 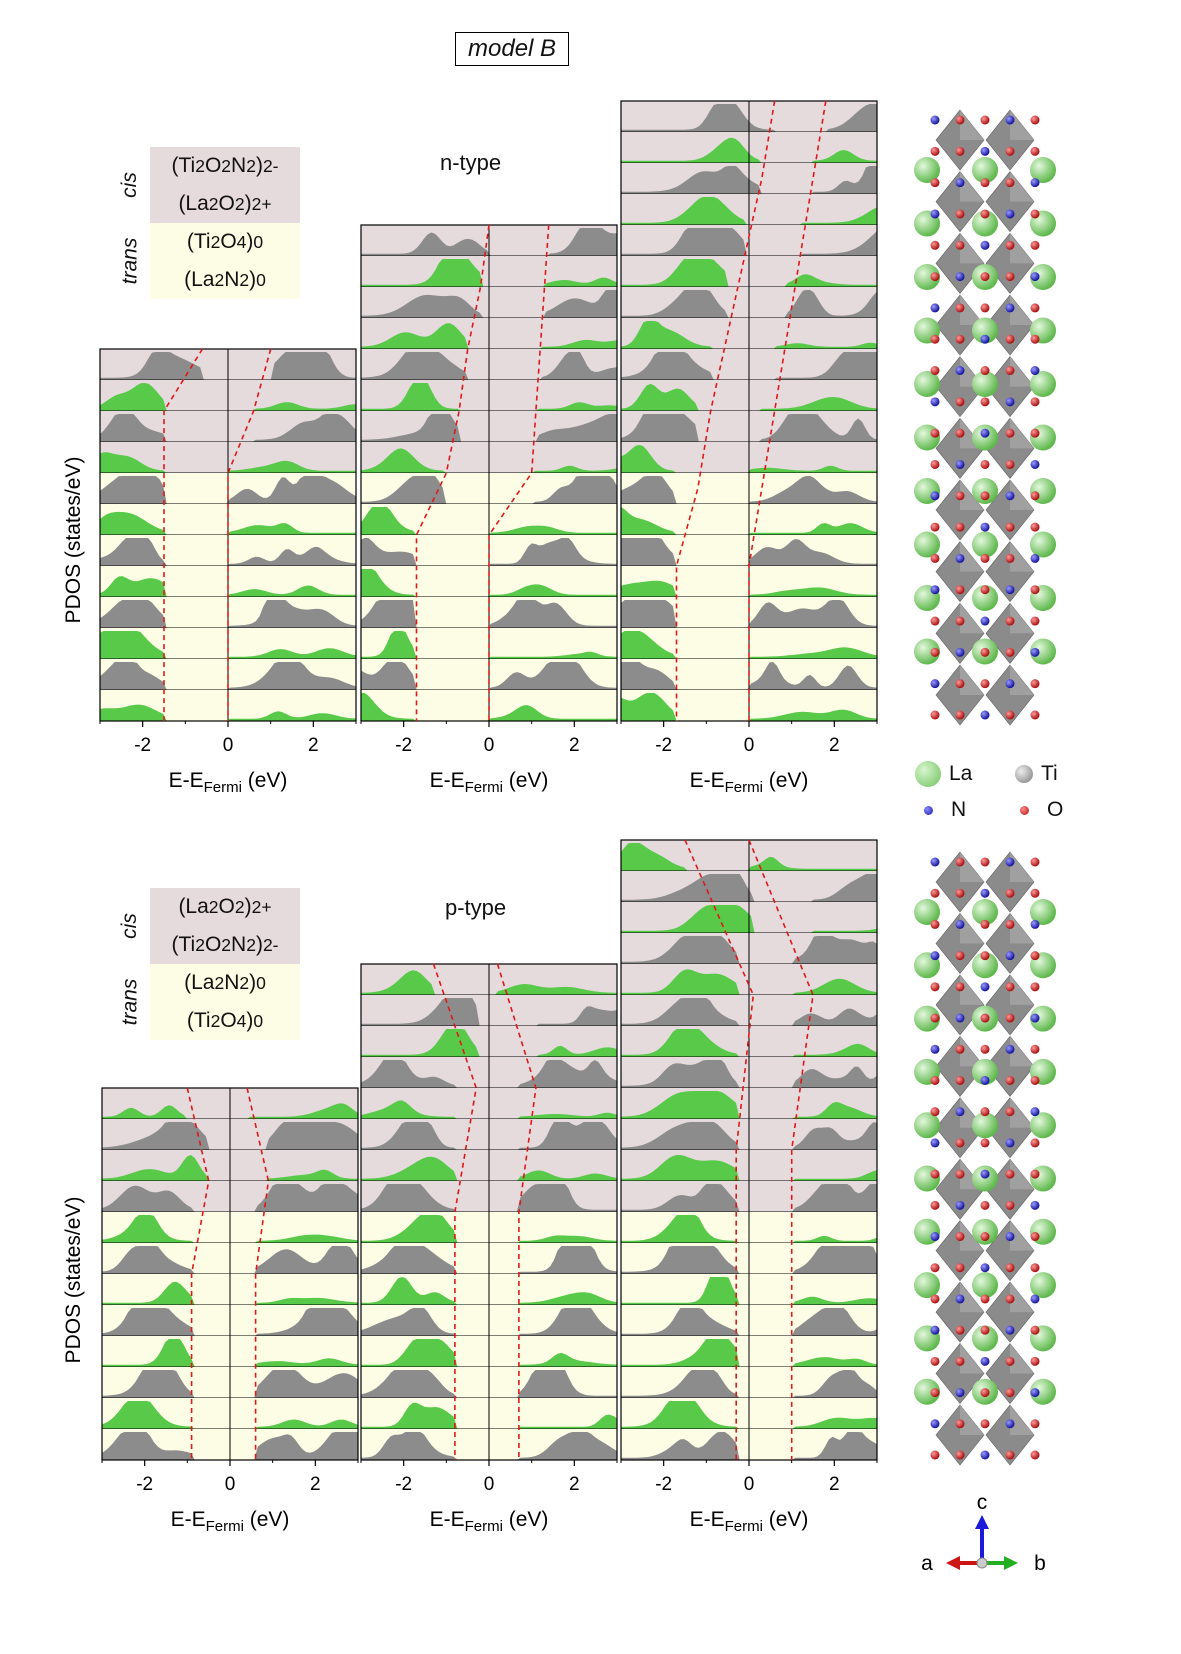 I want to click on n-type-label: n-type, so click(x=471, y=162).